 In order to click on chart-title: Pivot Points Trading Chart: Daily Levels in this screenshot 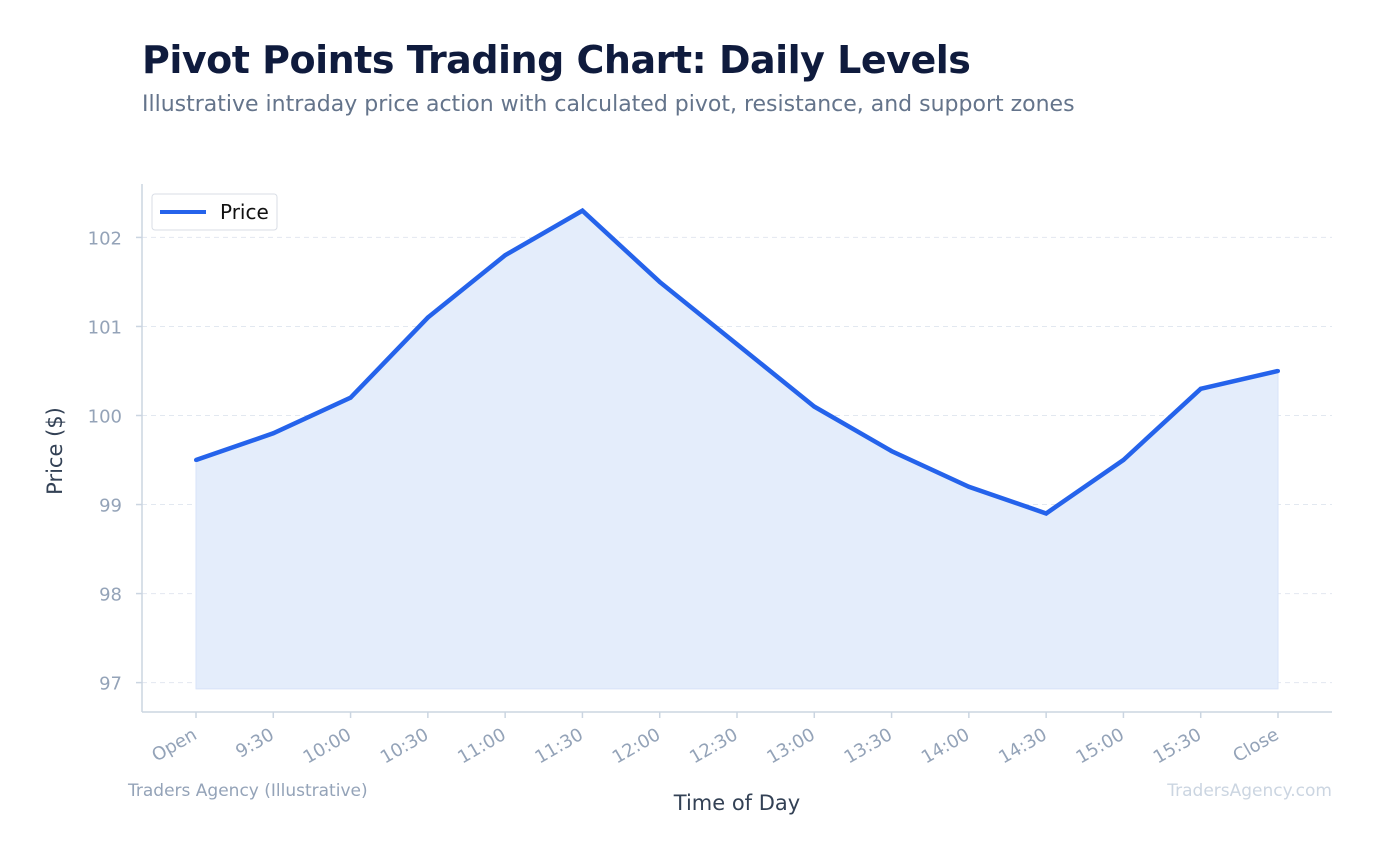, I will do `click(556, 60)`.